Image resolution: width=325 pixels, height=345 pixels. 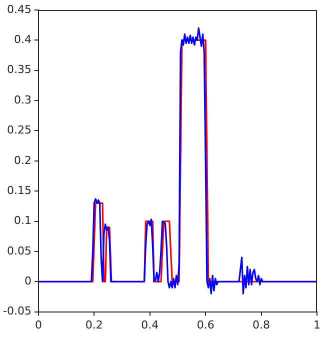 What do you see at coordinates (19, 190) in the screenshot?
I see `y-tick-label: 0.15` at bounding box center [19, 190].